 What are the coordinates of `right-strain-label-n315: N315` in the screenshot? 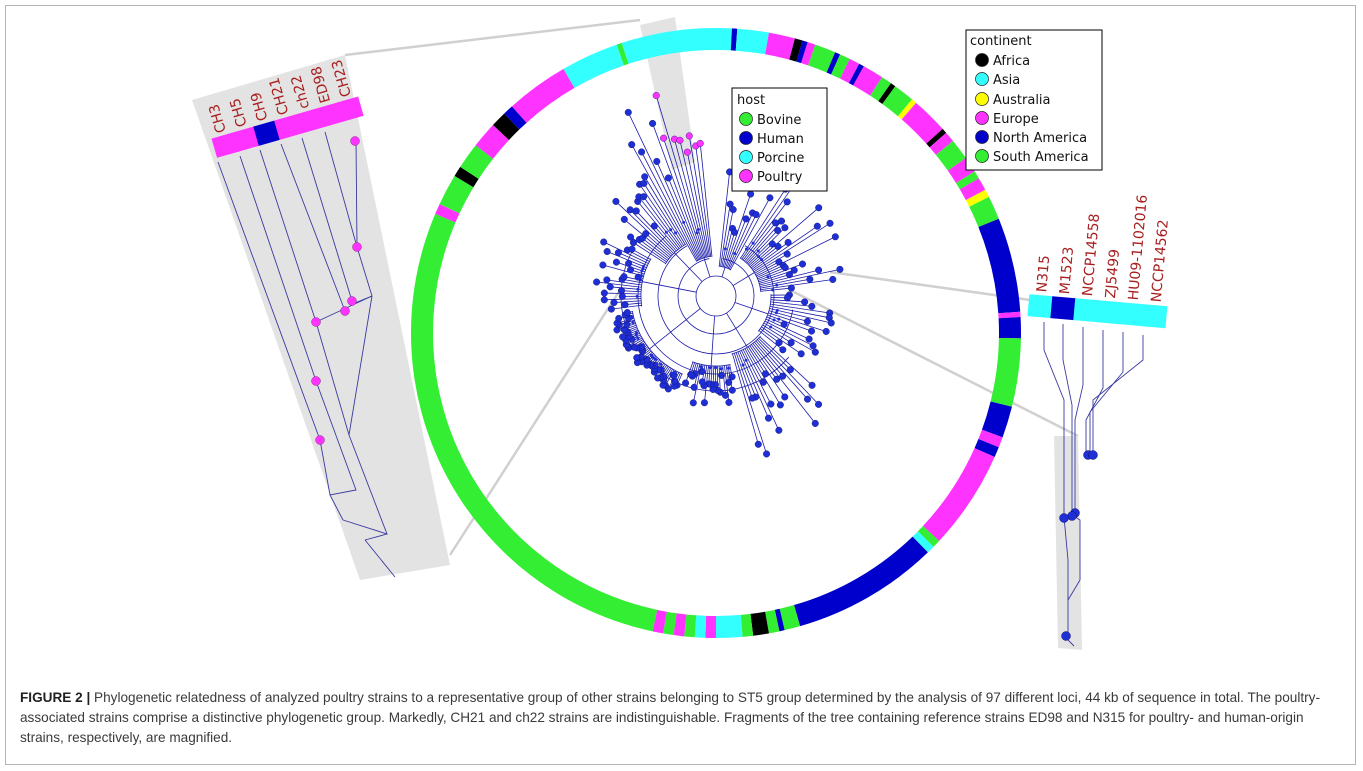 It's located at (1043, 274).